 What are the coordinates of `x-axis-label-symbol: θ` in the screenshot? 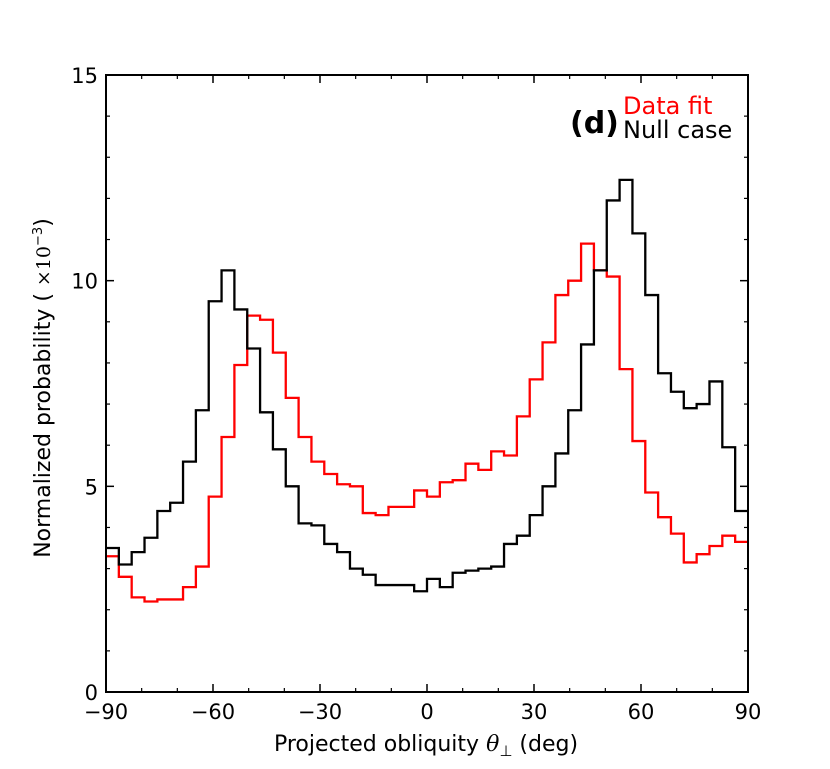 It's located at (492, 744).